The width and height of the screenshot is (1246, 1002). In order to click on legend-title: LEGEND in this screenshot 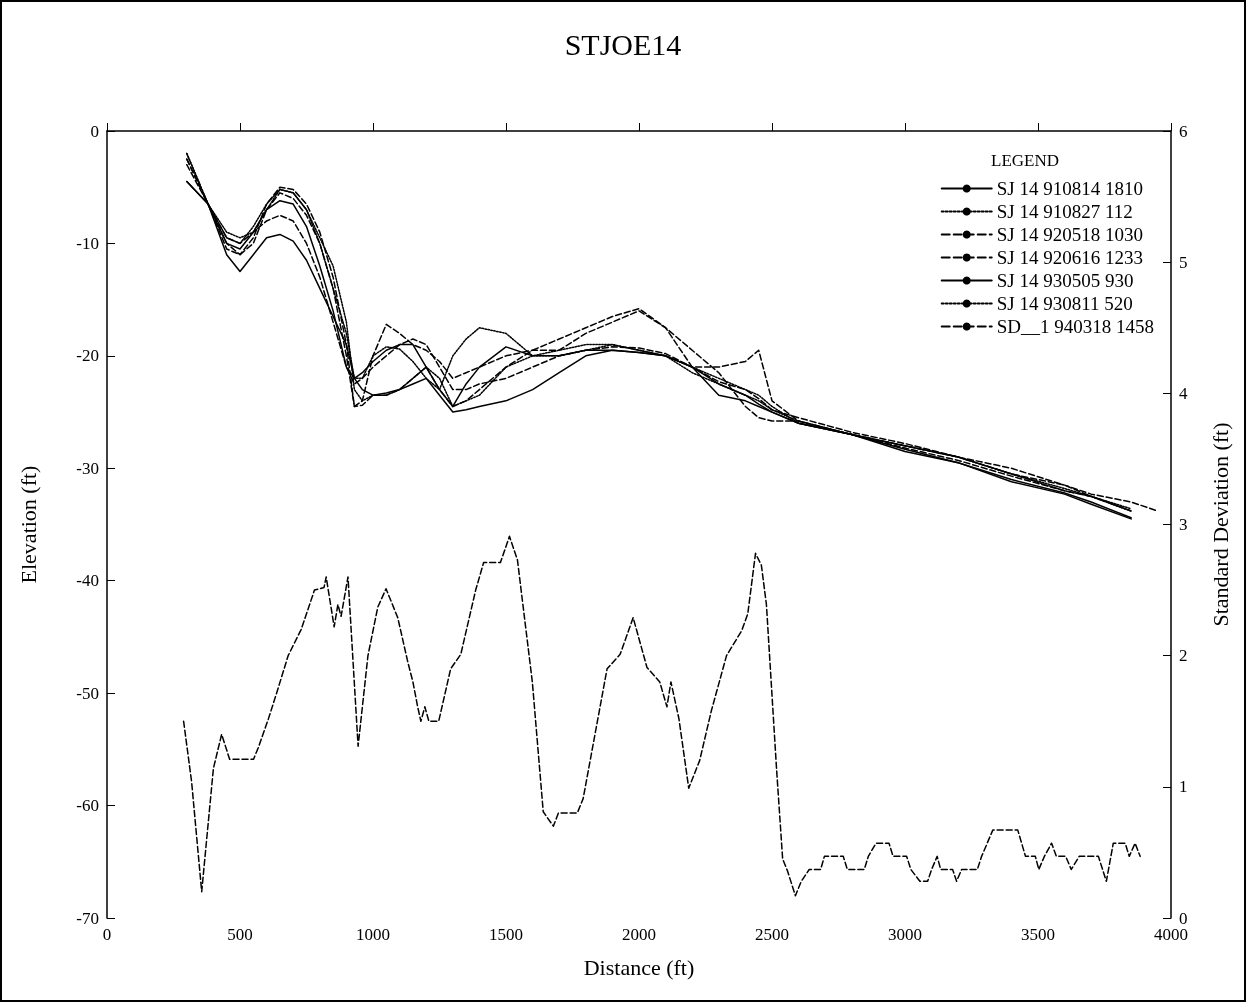, I will do `click(1025, 160)`.